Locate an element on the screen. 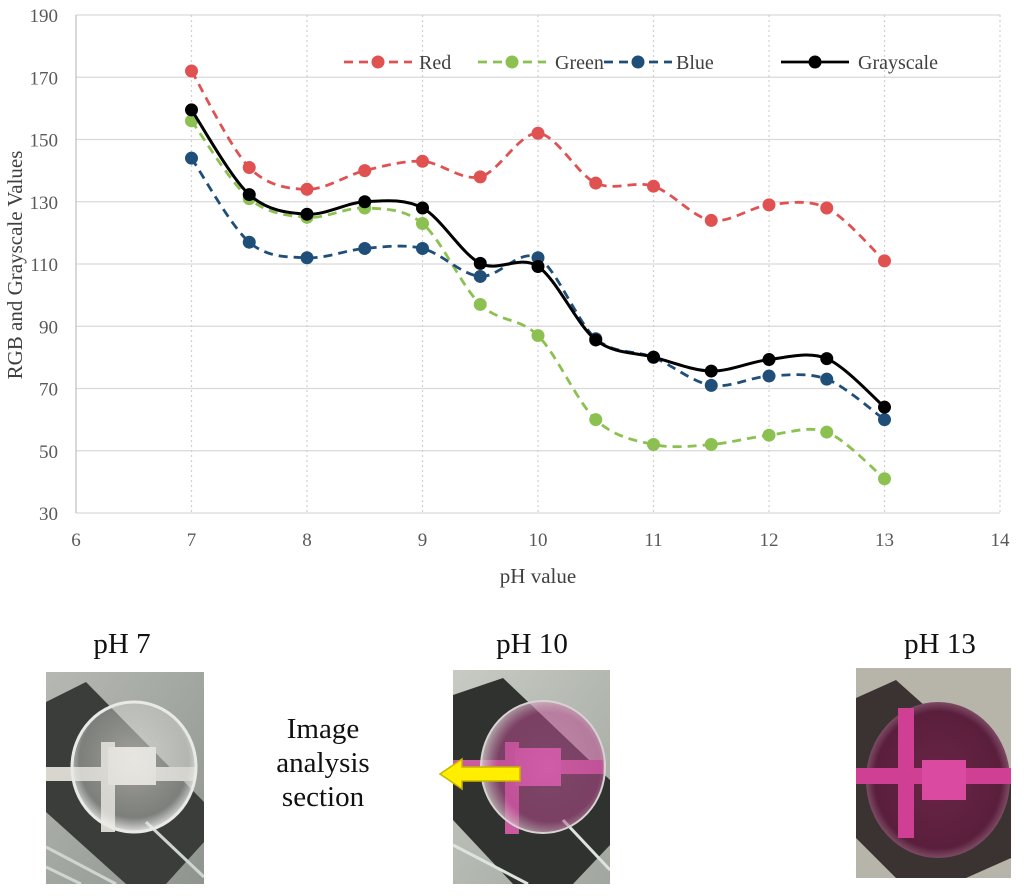  sensor-photo-ph13 is located at coordinates (933, 773).